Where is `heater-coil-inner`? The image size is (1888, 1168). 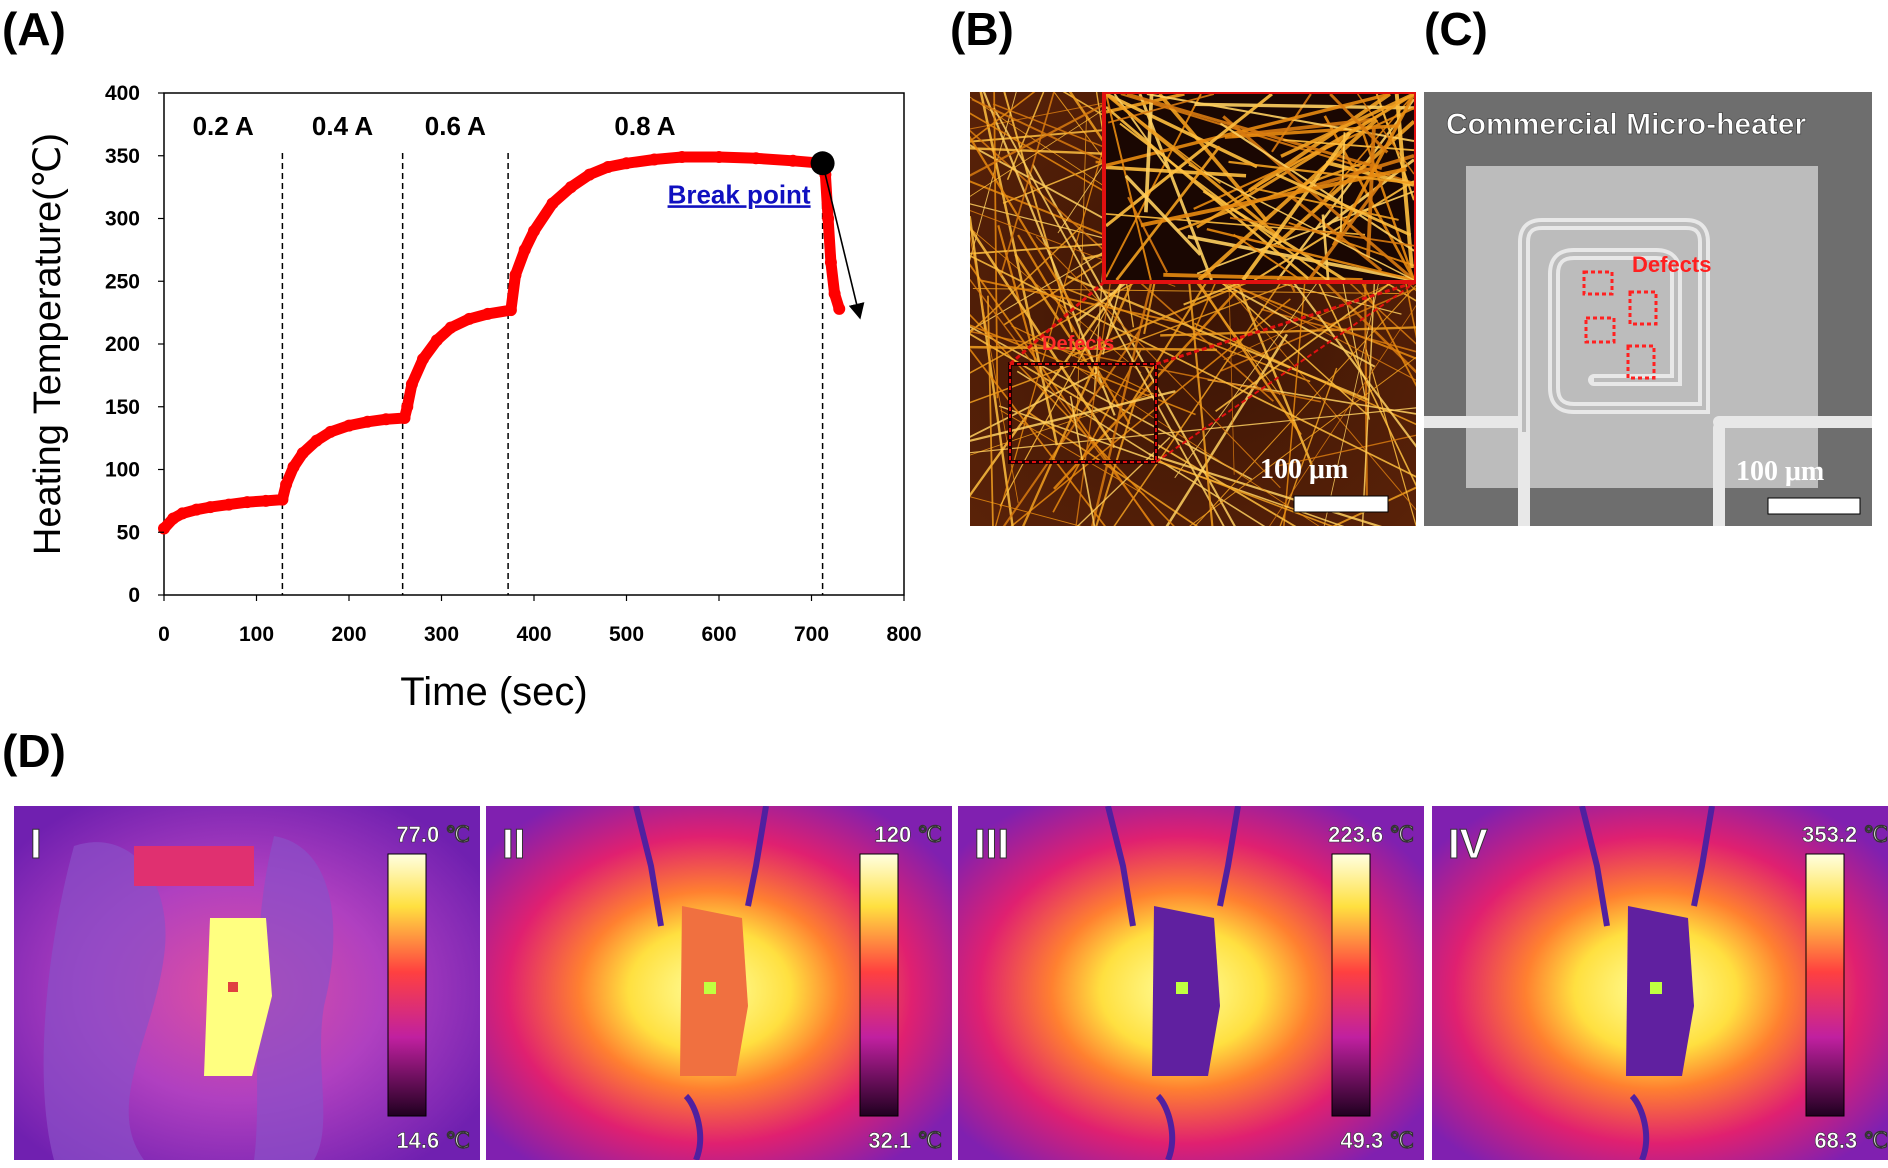
heater-coil-inner is located at coordinates (1614, 327).